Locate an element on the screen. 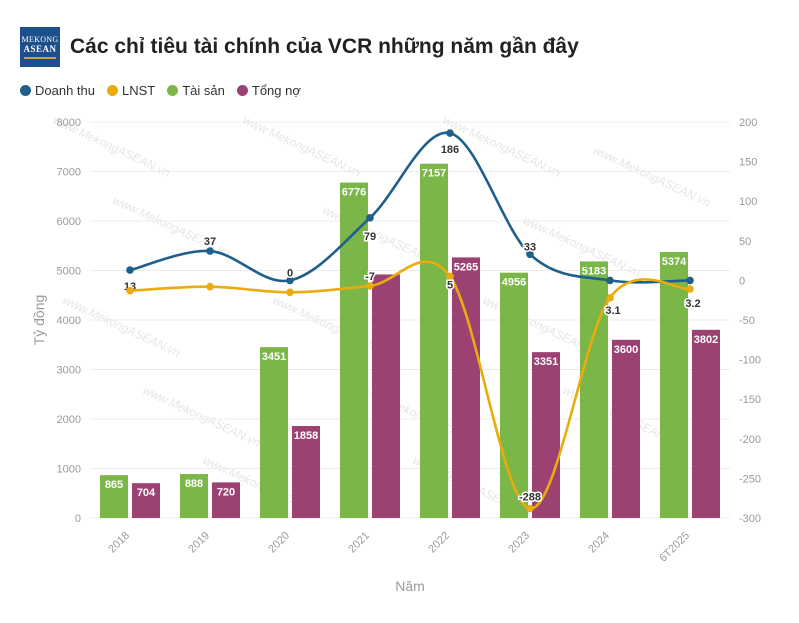  bar-label-assets: 888 is located at coordinates (194, 484).